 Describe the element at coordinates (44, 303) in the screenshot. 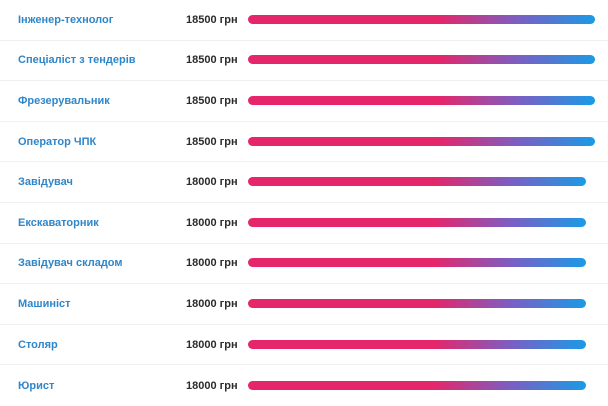

I see `vacancy-title-link: Машиніст` at that location.